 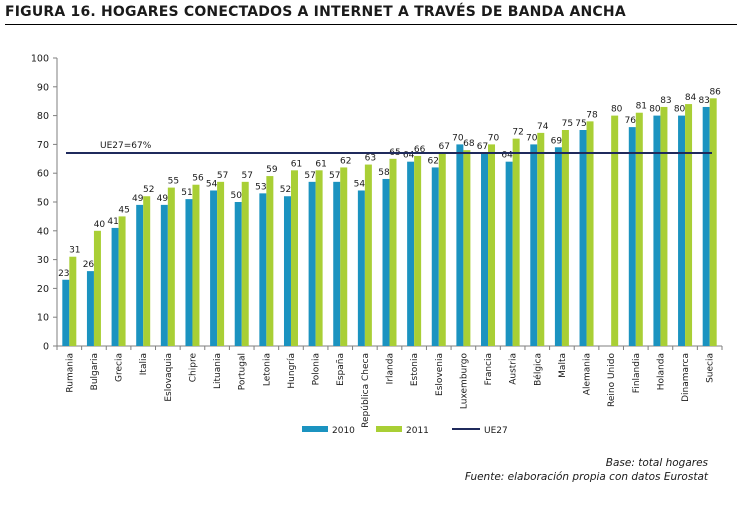 I want to click on category-label: Dinamarca, so click(x=686, y=377).